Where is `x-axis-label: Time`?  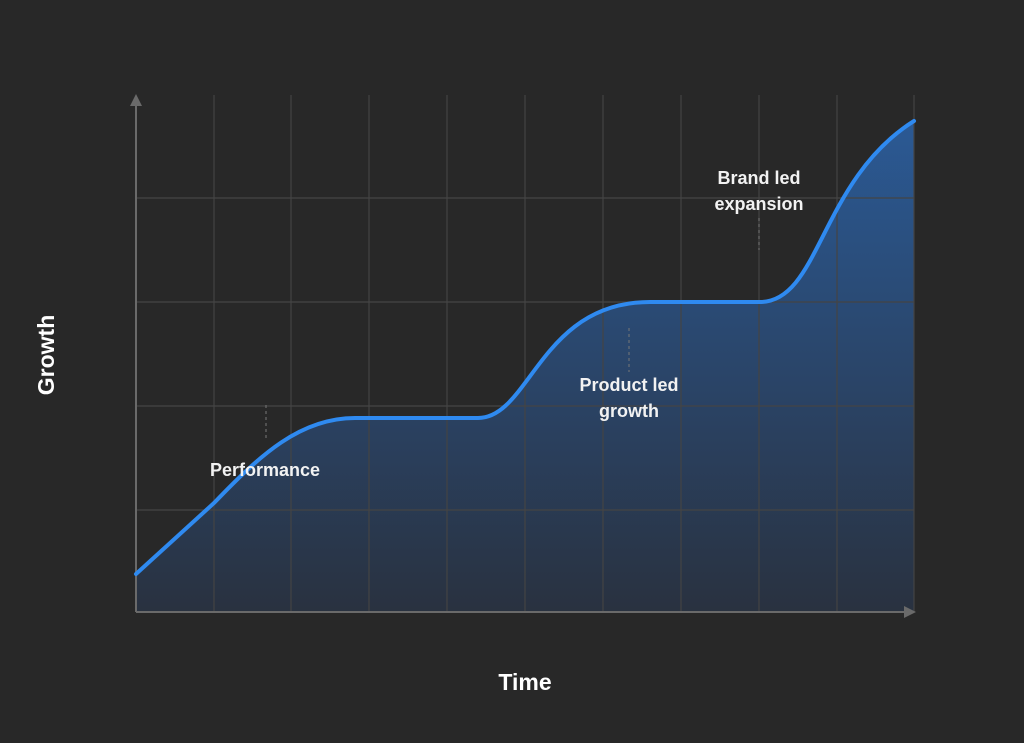
x-axis-label: Time is located at coordinates (524, 682).